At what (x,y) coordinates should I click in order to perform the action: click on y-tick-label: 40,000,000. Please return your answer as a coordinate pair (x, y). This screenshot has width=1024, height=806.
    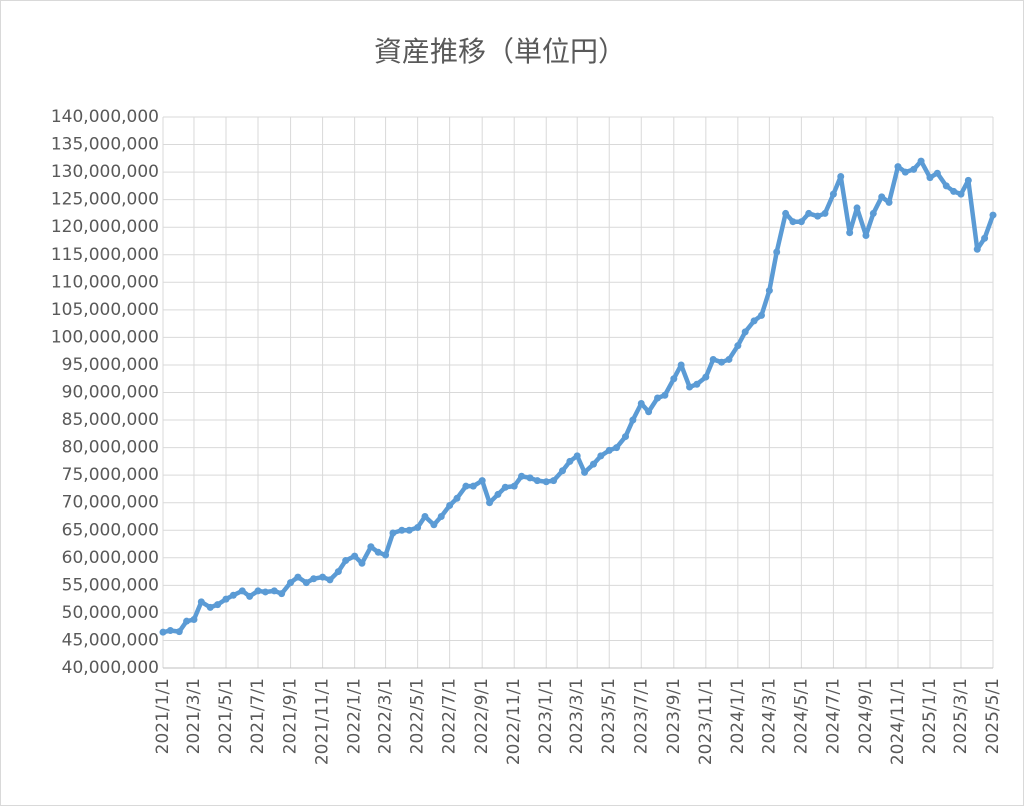
    Looking at the image, I should click on (110, 668).